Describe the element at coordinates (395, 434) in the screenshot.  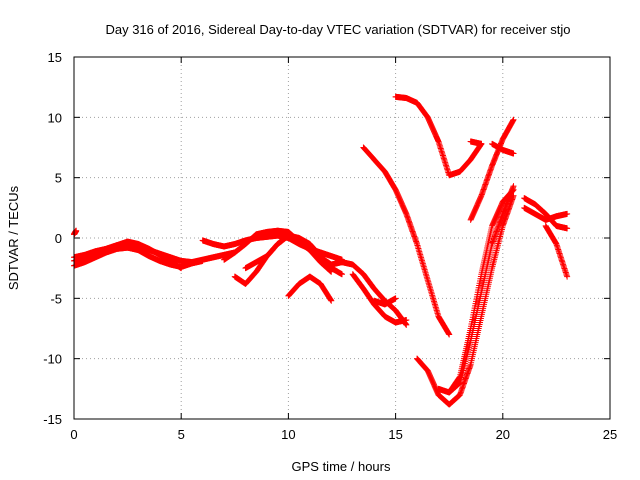
I see `x-tick-label: 15` at that location.